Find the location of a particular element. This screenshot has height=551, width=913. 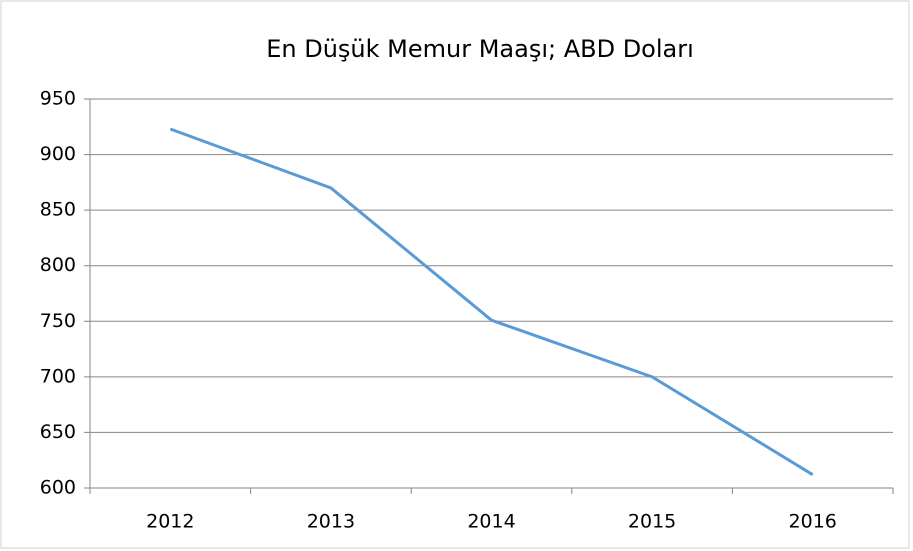

y-tick-label: 900 is located at coordinates (58, 154).